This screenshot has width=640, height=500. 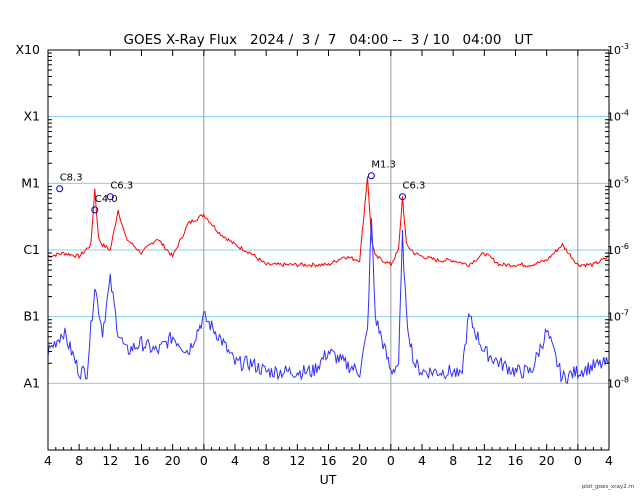 What do you see at coordinates (484, 460) in the screenshot?
I see `x-tick-label-14: 12` at bounding box center [484, 460].